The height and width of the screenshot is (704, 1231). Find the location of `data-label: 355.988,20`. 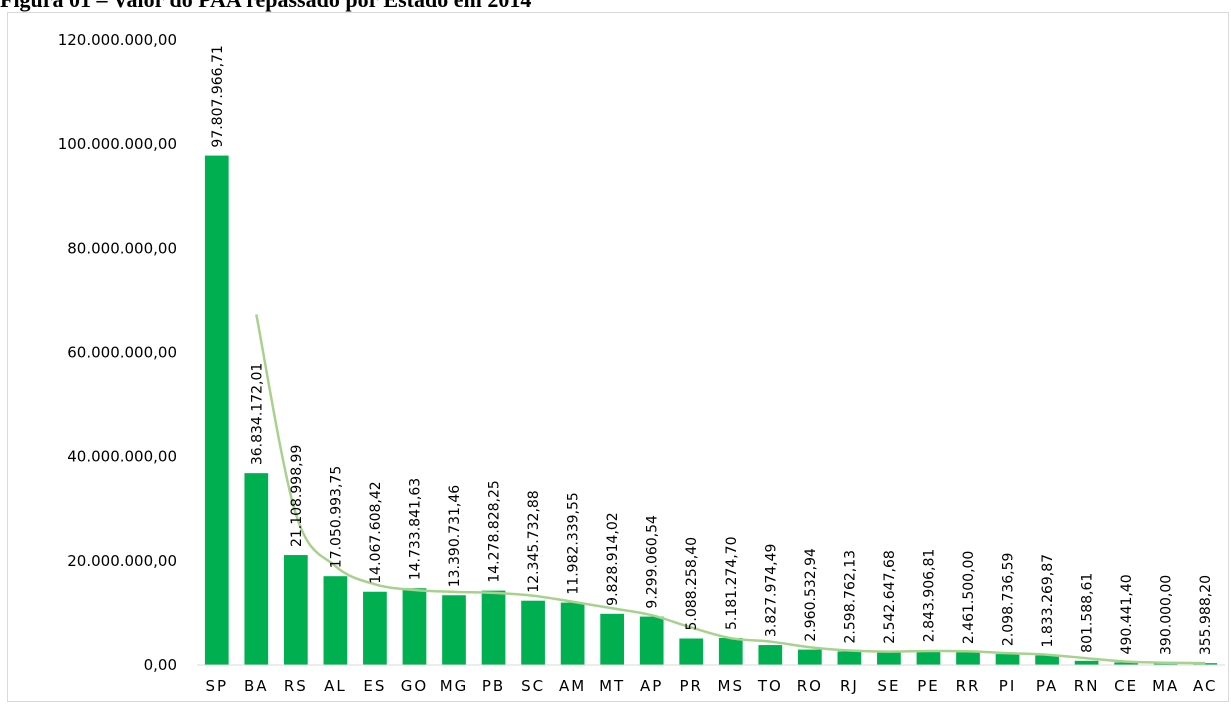

data-label: 355.988,20 is located at coordinates (1206, 615).